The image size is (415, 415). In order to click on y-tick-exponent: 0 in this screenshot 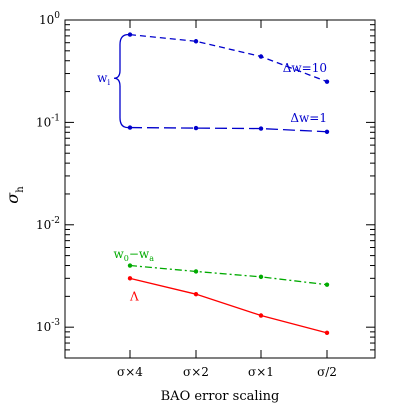, I will do `click(57, 16)`.